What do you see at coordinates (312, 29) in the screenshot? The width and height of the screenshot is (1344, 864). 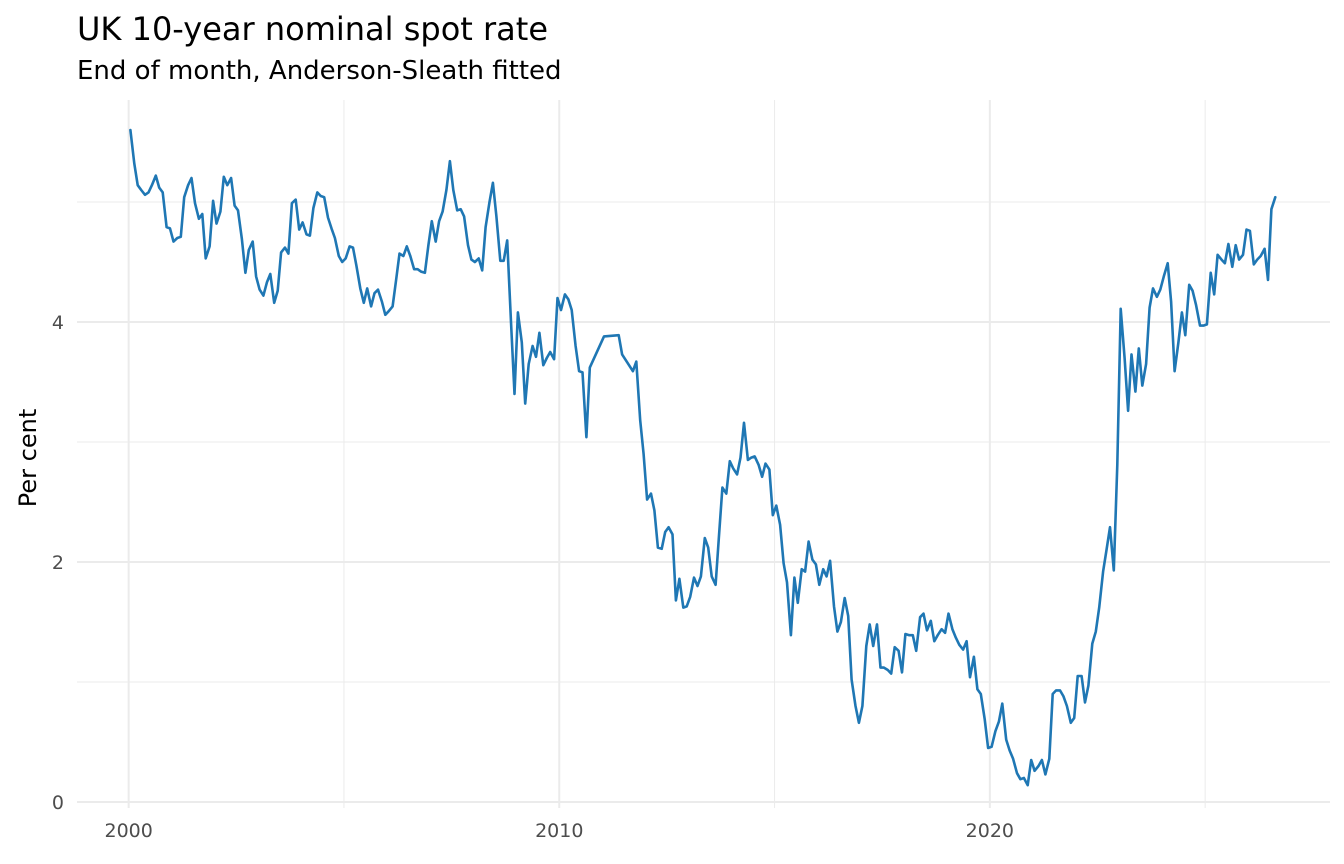 I see `chart-title: UK 10-year nominal spot rate` at bounding box center [312, 29].